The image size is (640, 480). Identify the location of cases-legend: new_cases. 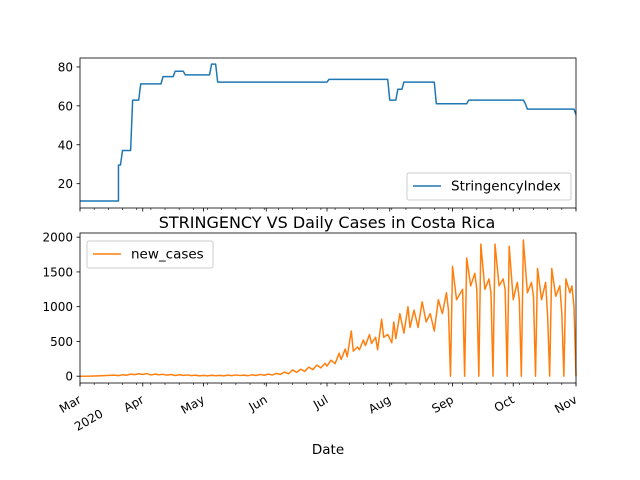
(150, 254).